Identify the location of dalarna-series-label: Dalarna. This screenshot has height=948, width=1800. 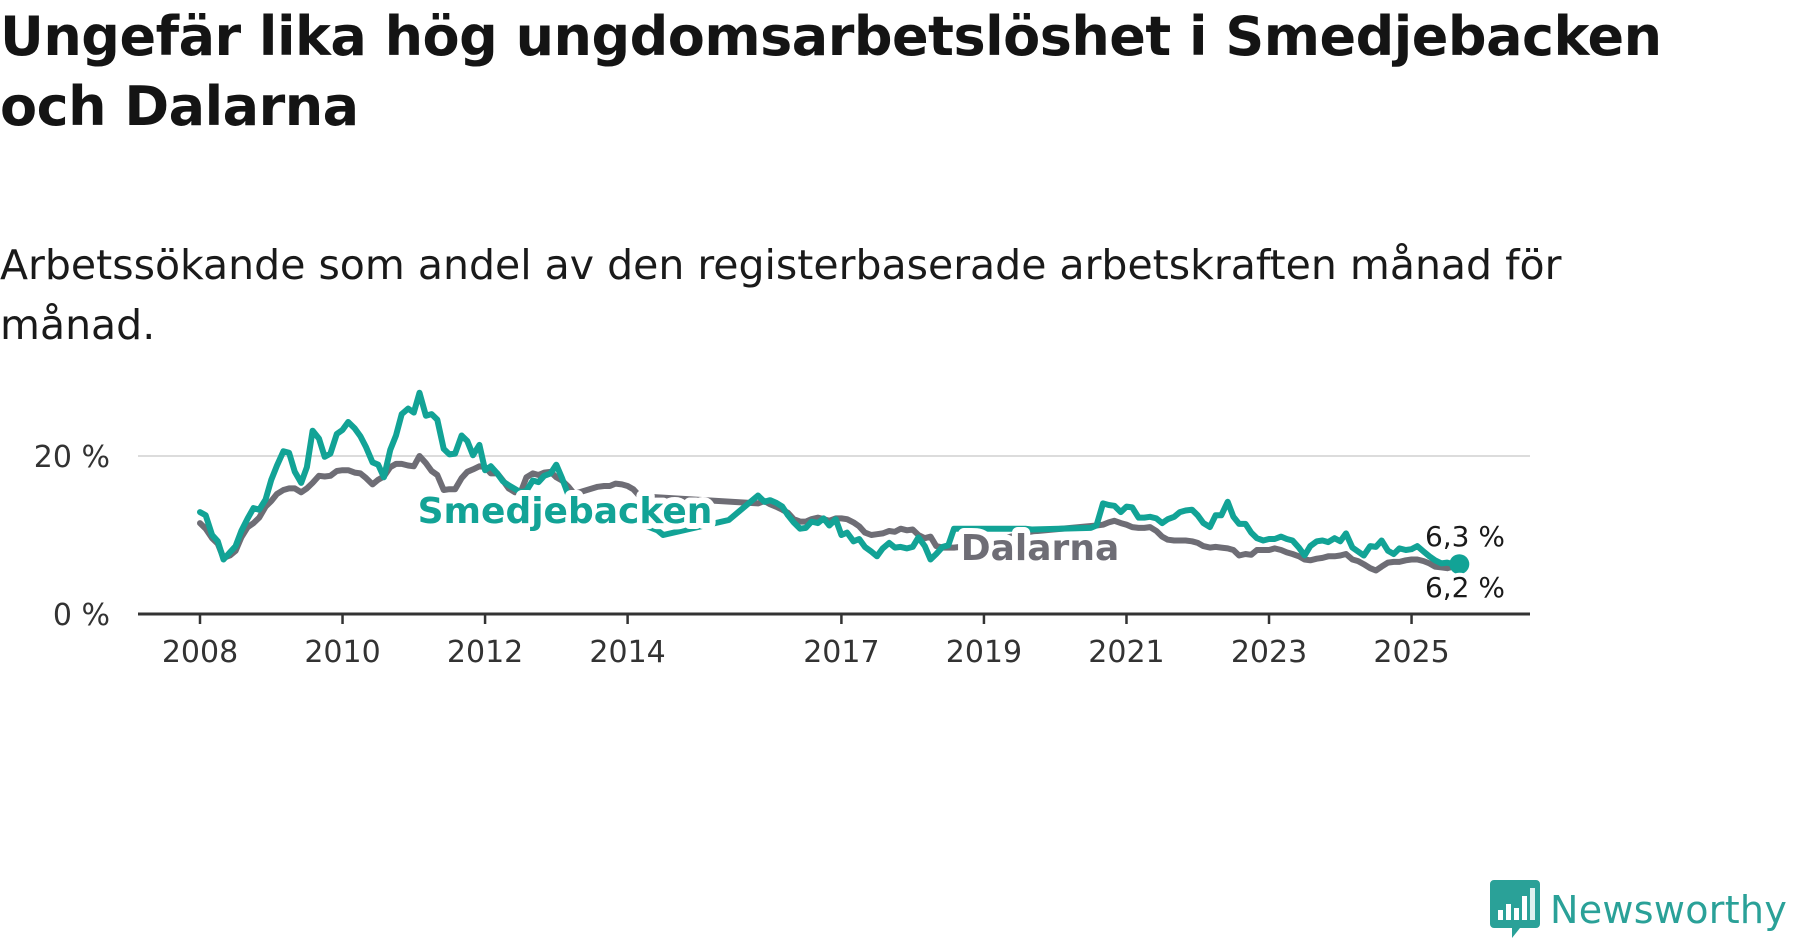
(1040, 548).